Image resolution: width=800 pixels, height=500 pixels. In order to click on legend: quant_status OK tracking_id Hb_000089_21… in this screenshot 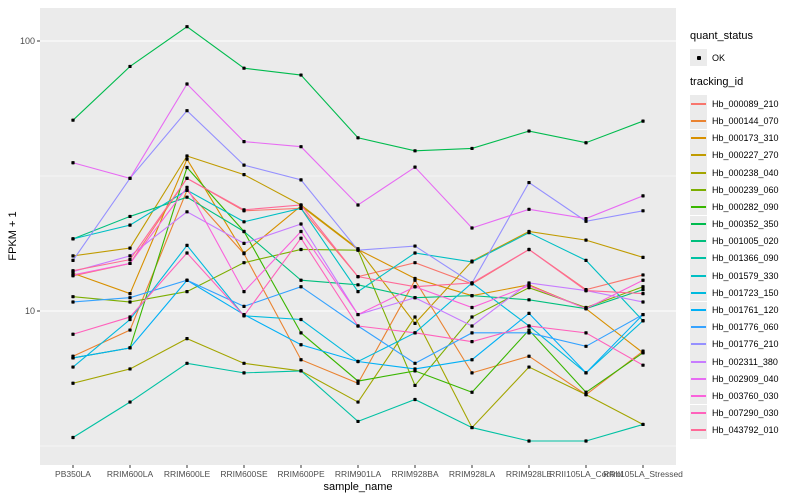, I will do `click(745, 234)`.